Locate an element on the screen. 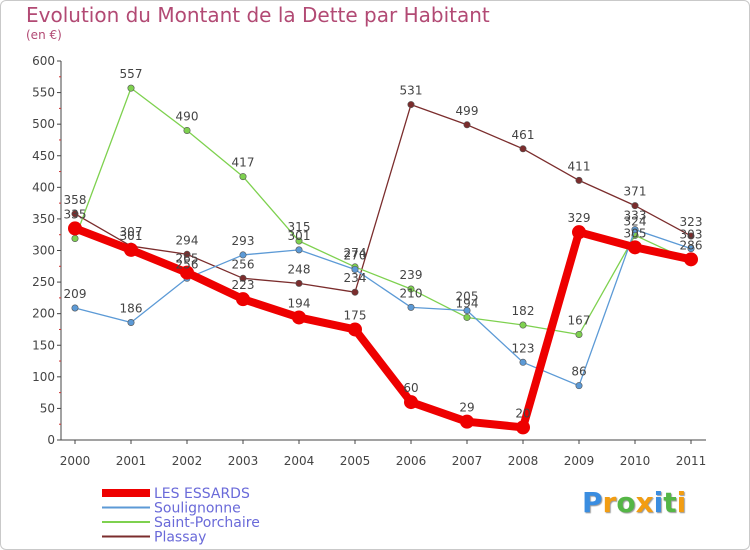 The height and width of the screenshot is (550, 750). x-tick-label: 2002 is located at coordinates (187, 461).